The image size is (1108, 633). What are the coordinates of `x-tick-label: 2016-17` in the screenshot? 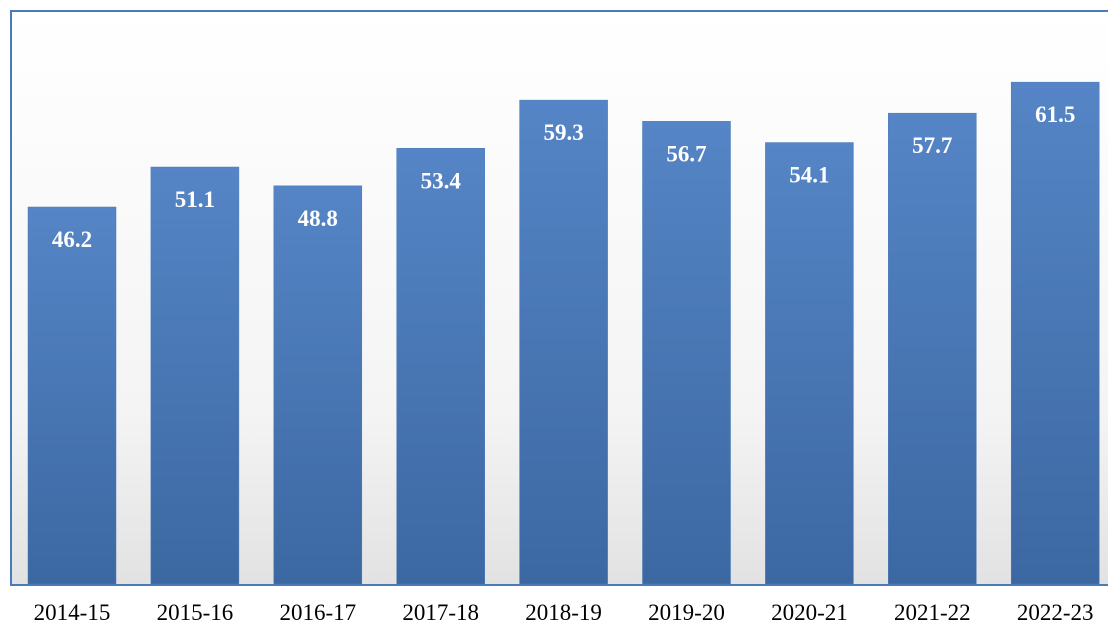 It's located at (317, 612).